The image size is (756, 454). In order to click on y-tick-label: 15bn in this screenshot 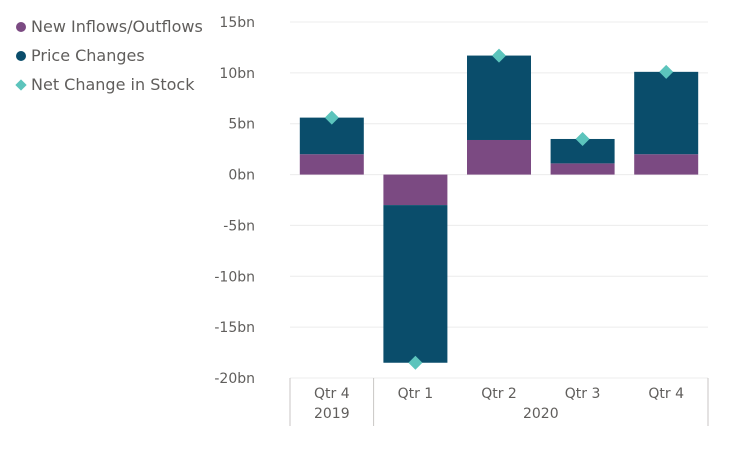, I will do `click(237, 23)`.